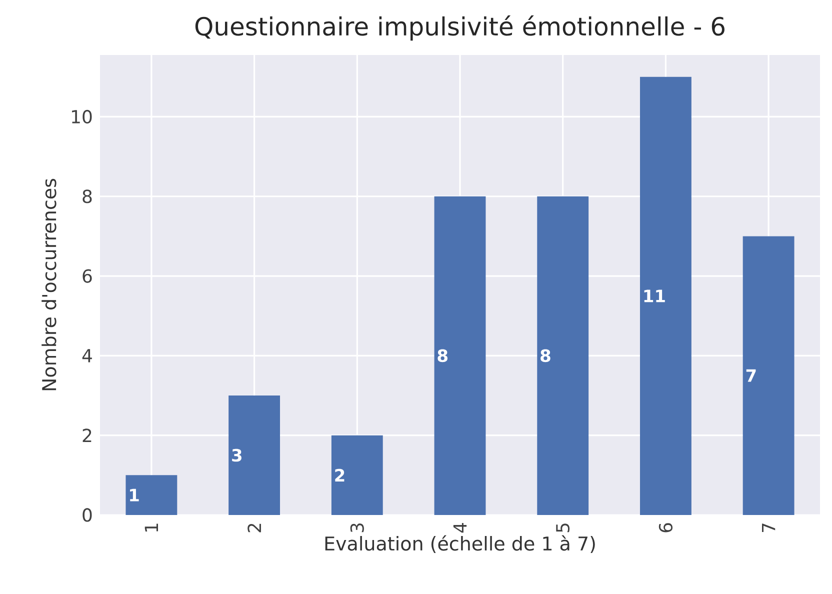  I want to click on x-tick-label: 3, so click(357, 528).